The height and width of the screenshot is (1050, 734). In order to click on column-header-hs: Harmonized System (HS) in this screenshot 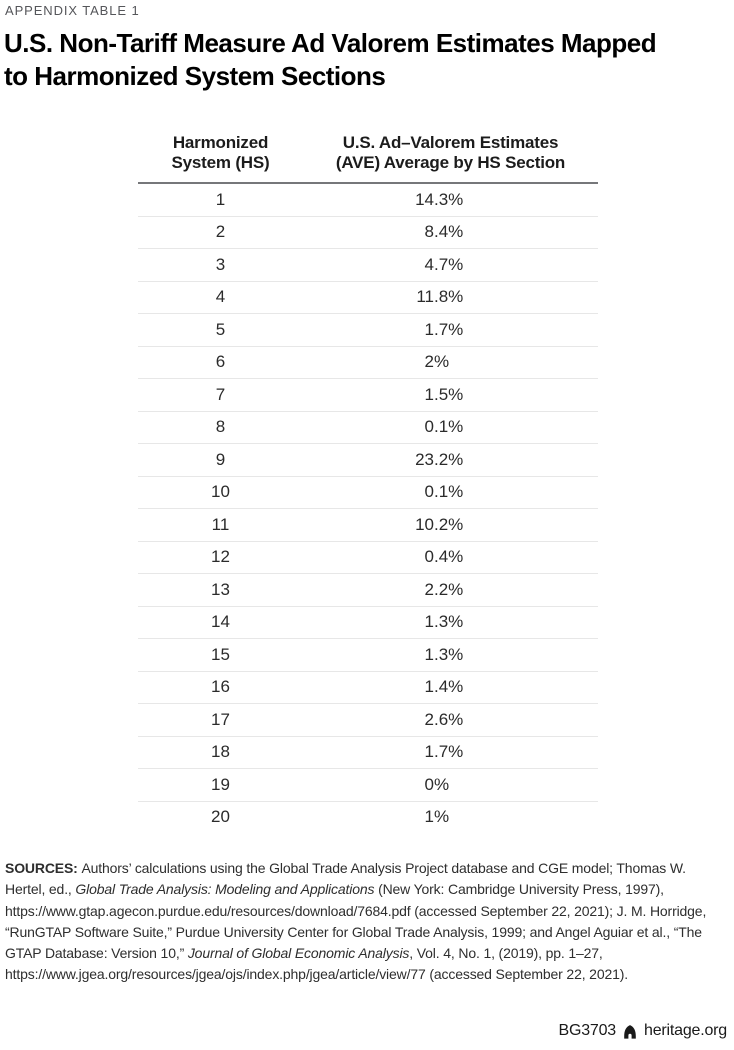, I will do `click(220, 153)`.